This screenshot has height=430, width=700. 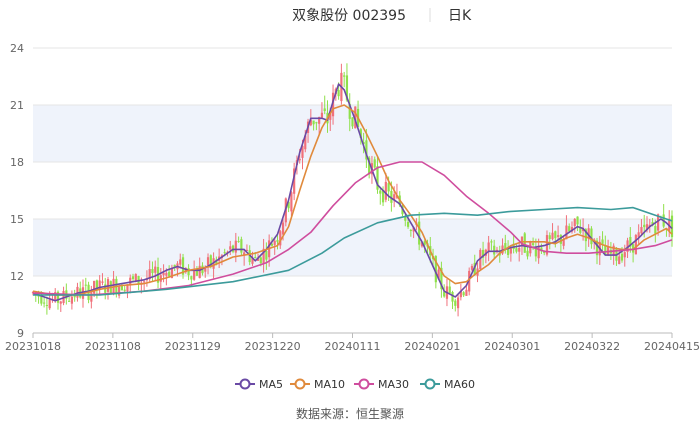 What do you see at coordinates (512, 346) in the screenshot?
I see `x-tick-label: 20240301` at bounding box center [512, 346].